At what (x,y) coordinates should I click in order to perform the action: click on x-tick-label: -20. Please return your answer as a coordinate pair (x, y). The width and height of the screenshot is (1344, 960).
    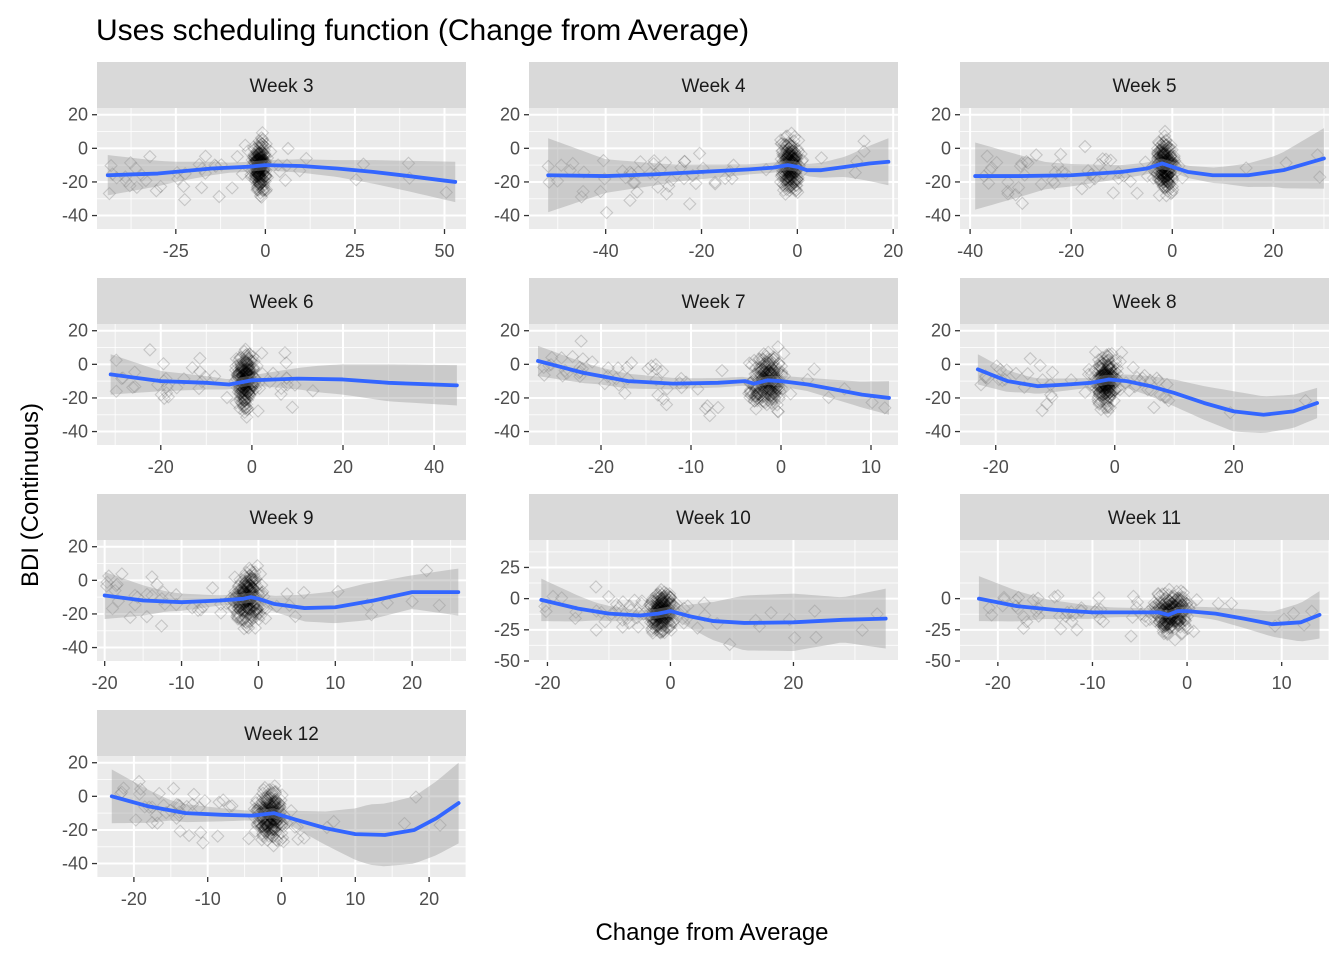
    Looking at the image, I should click on (547, 683).